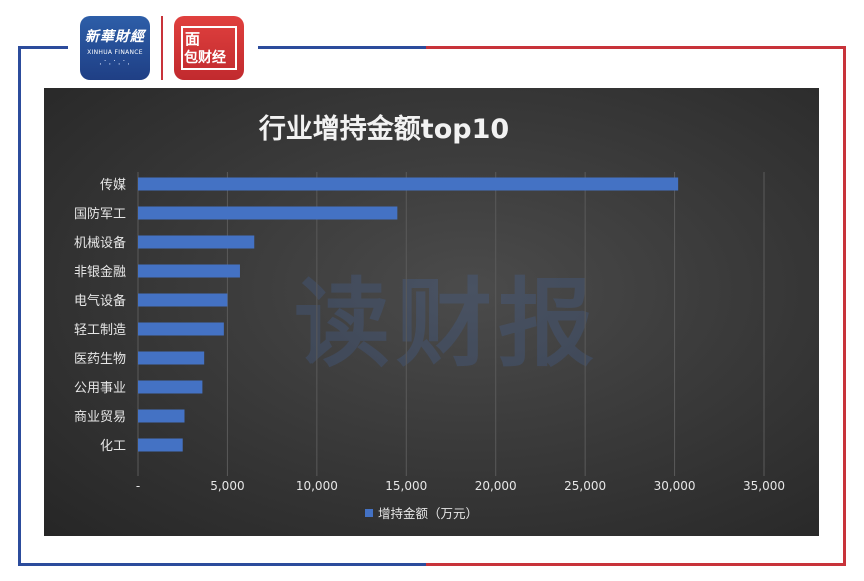 This screenshot has width=864, height=581. What do you see at coordinates (383, 129) in the screenshot?
I see `chart-title: 行业增持金额top10` at bounding box center [383, 129].